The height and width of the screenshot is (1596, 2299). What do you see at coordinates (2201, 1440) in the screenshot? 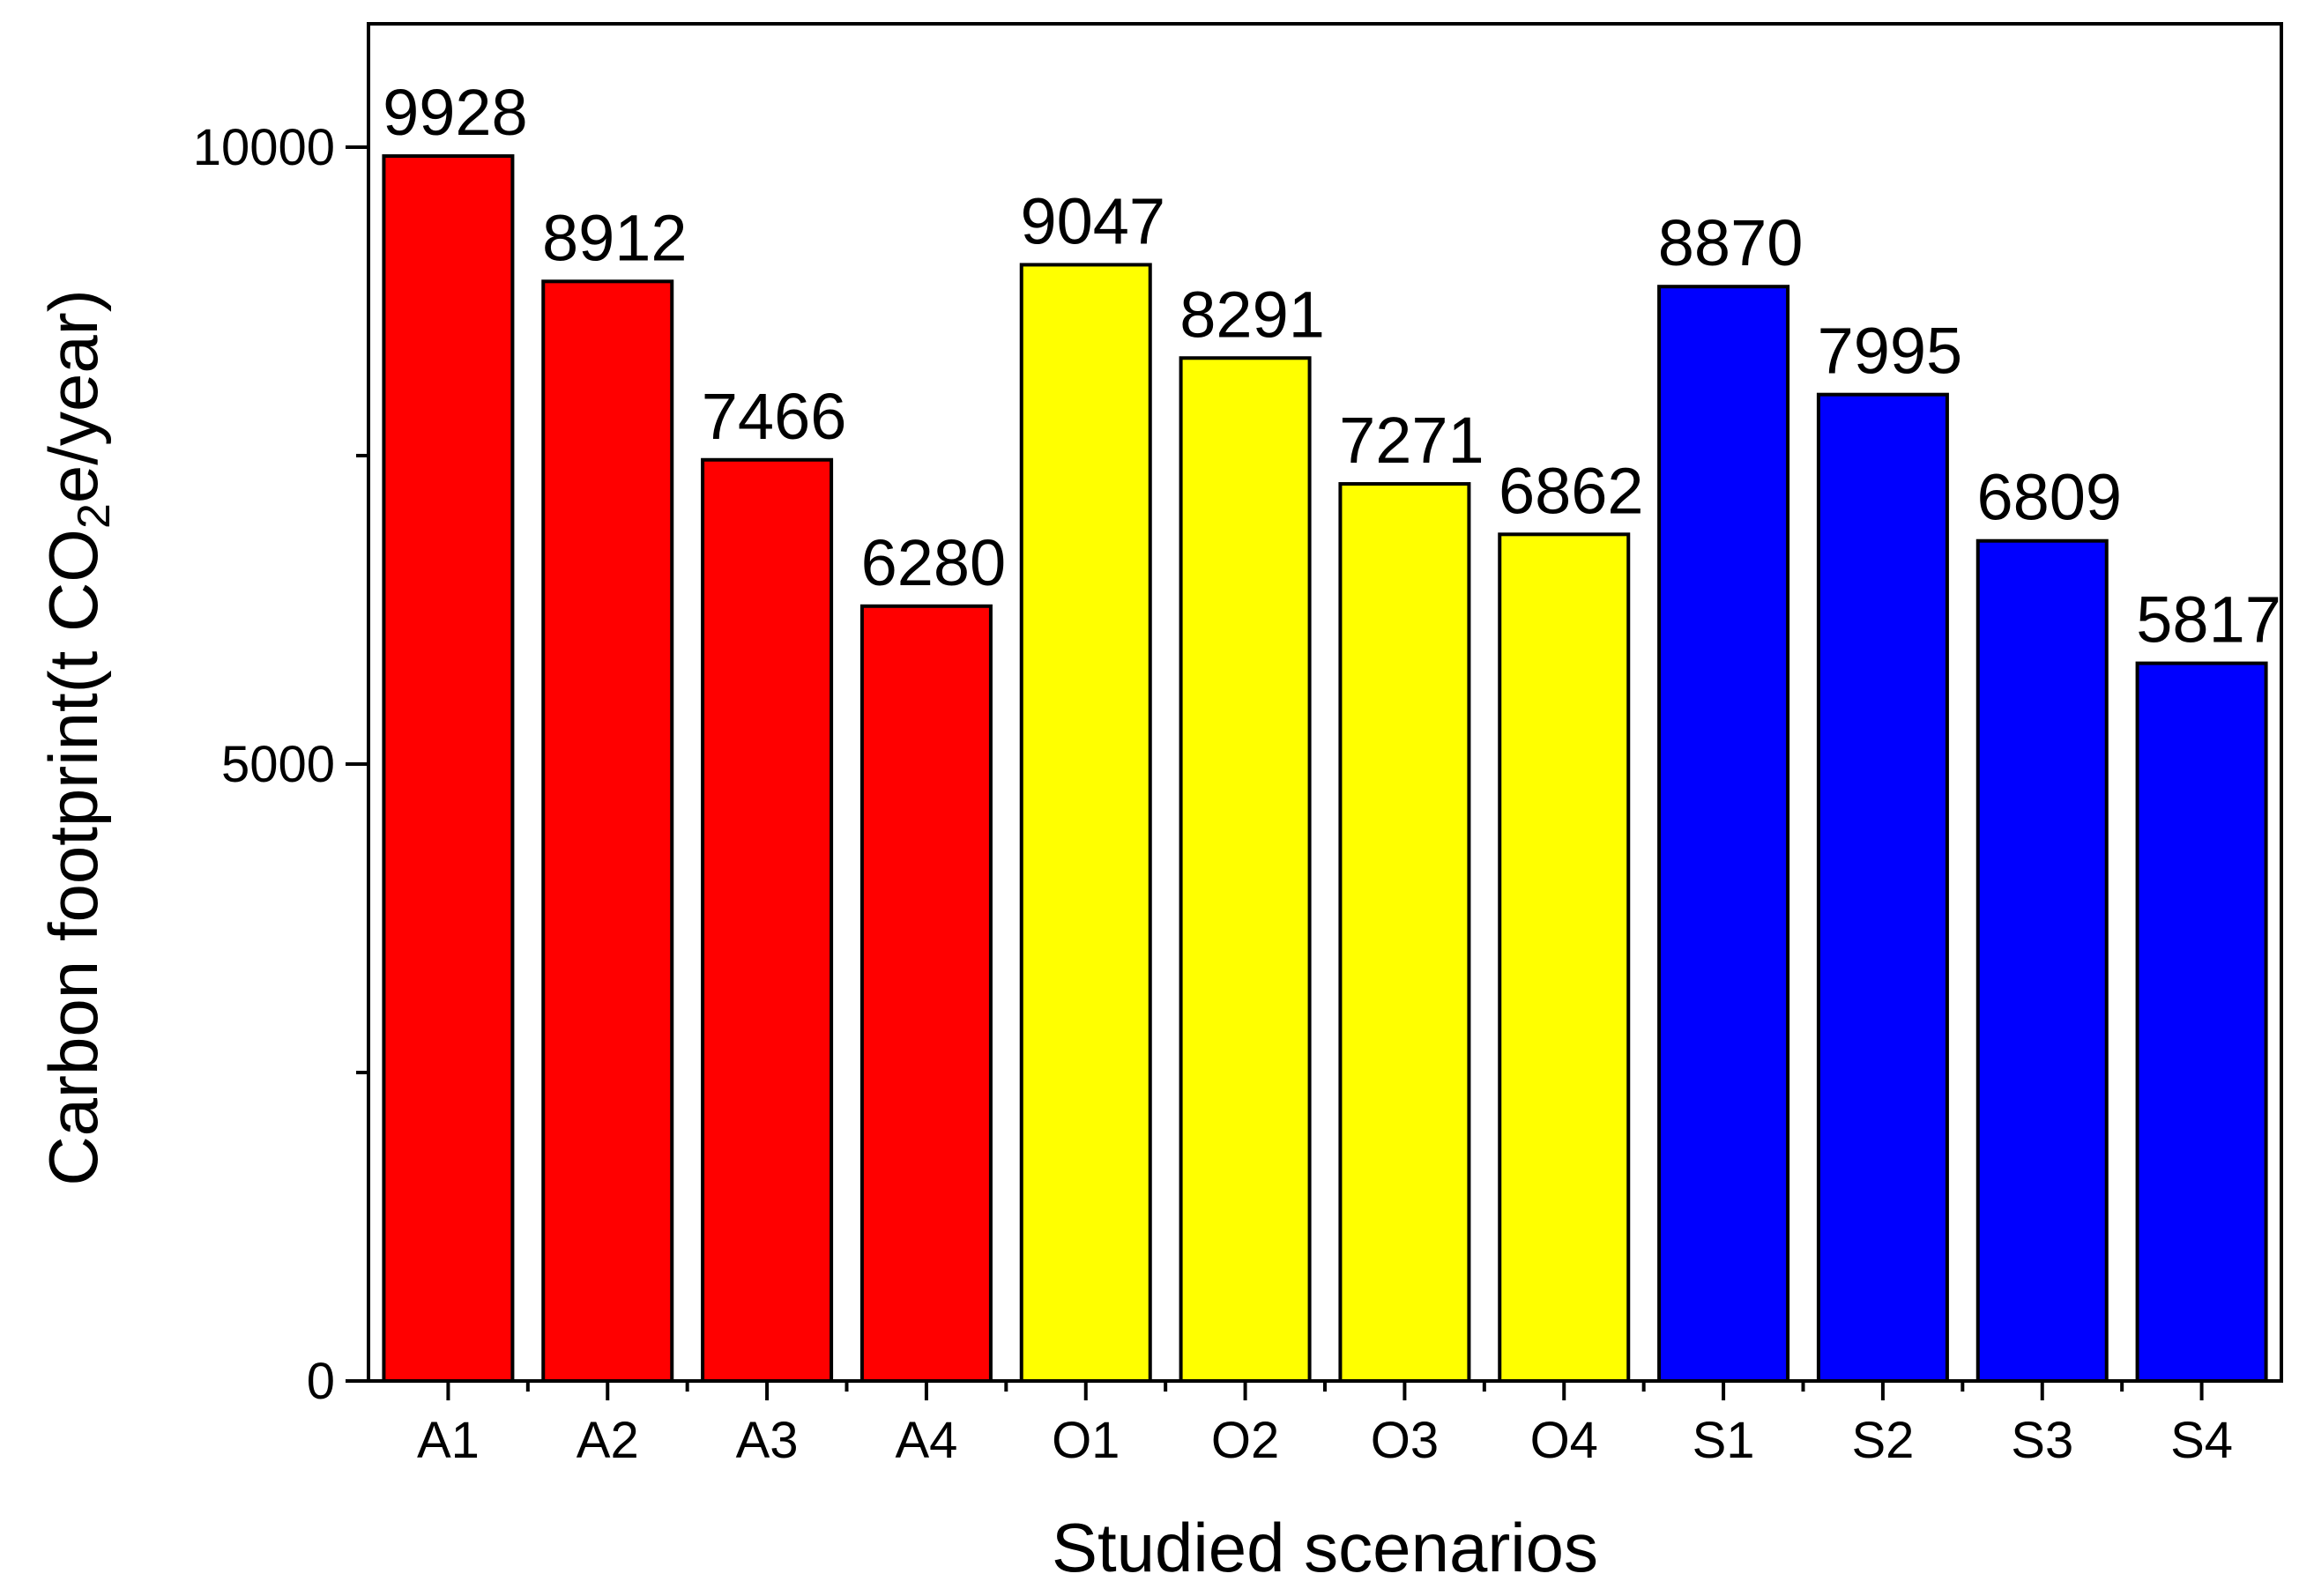
I see `x-tick-label-s4: S4` at bounding box center [2201, 1440].